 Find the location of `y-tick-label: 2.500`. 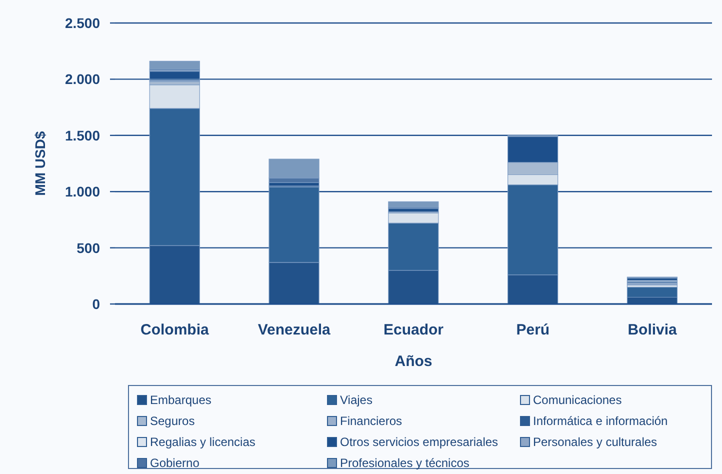

y-tick-label: 2.500 is located at coordinates (82, 22).